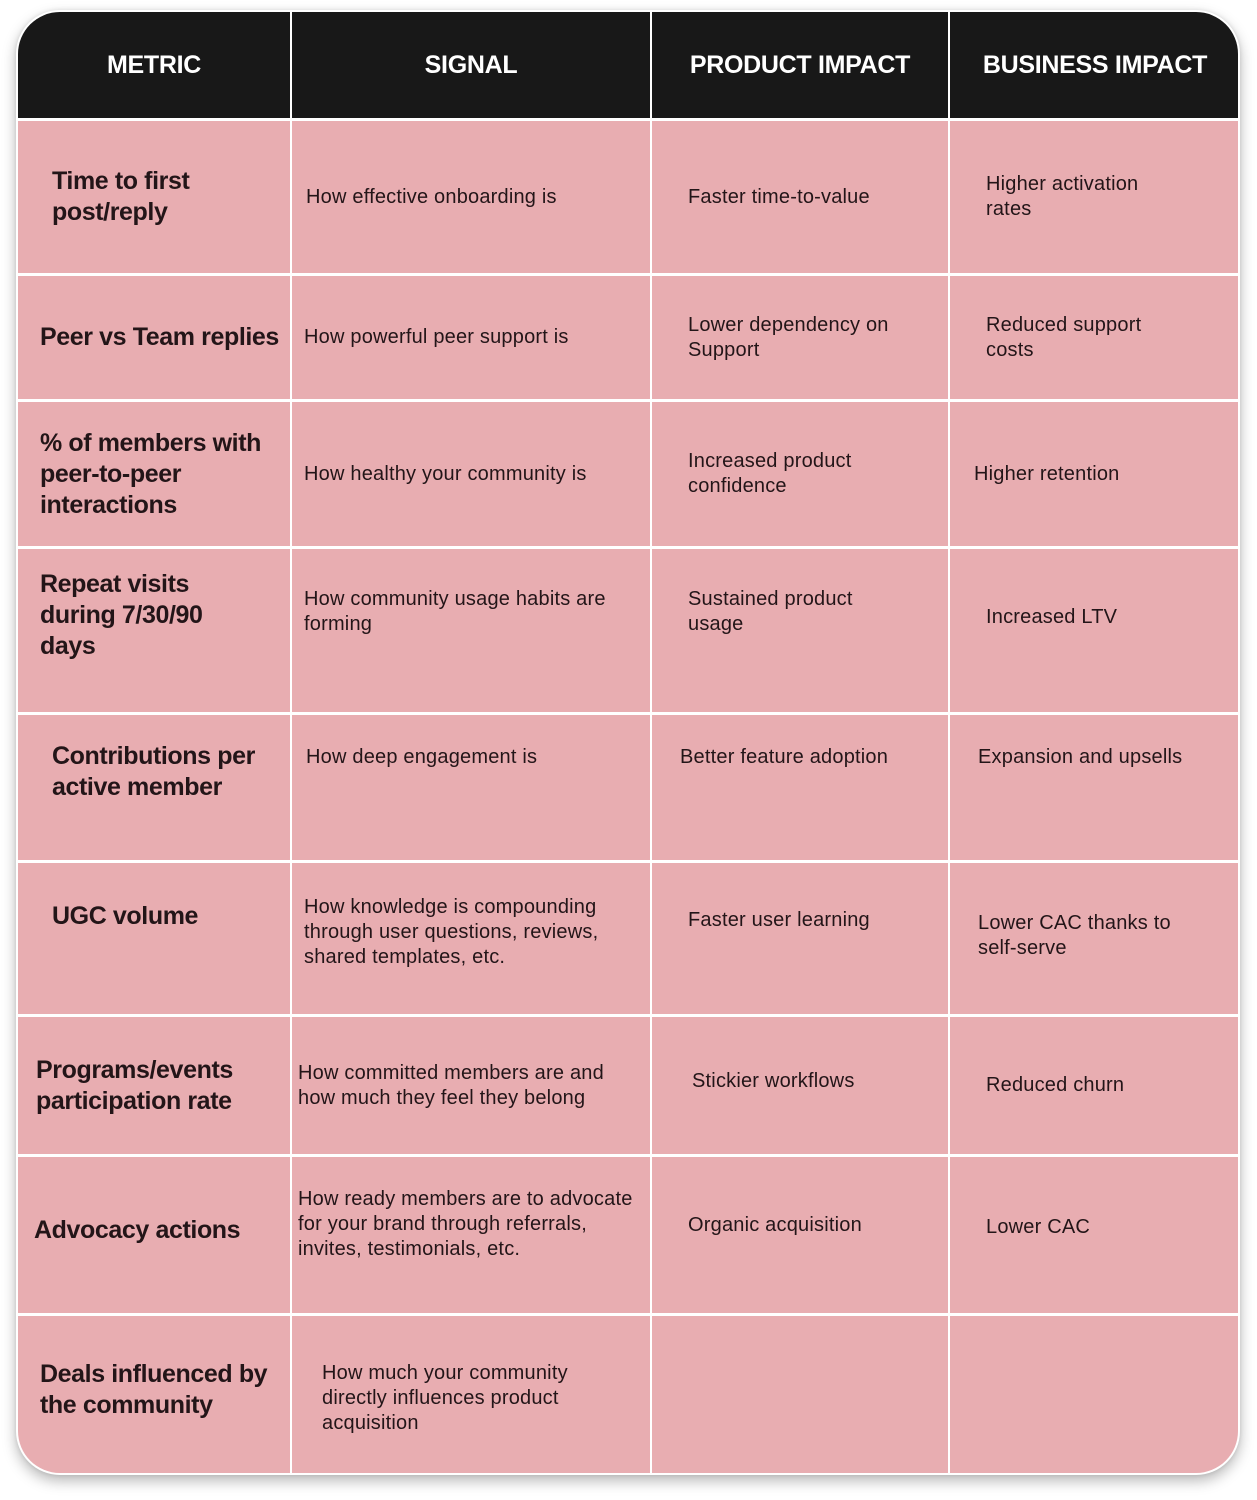 This screenshot has width=1257, height=1500. Describe the element at coordinates (775, 1224) in the screenshot. I see `product-impact-text: Organic acquisition` at that location.